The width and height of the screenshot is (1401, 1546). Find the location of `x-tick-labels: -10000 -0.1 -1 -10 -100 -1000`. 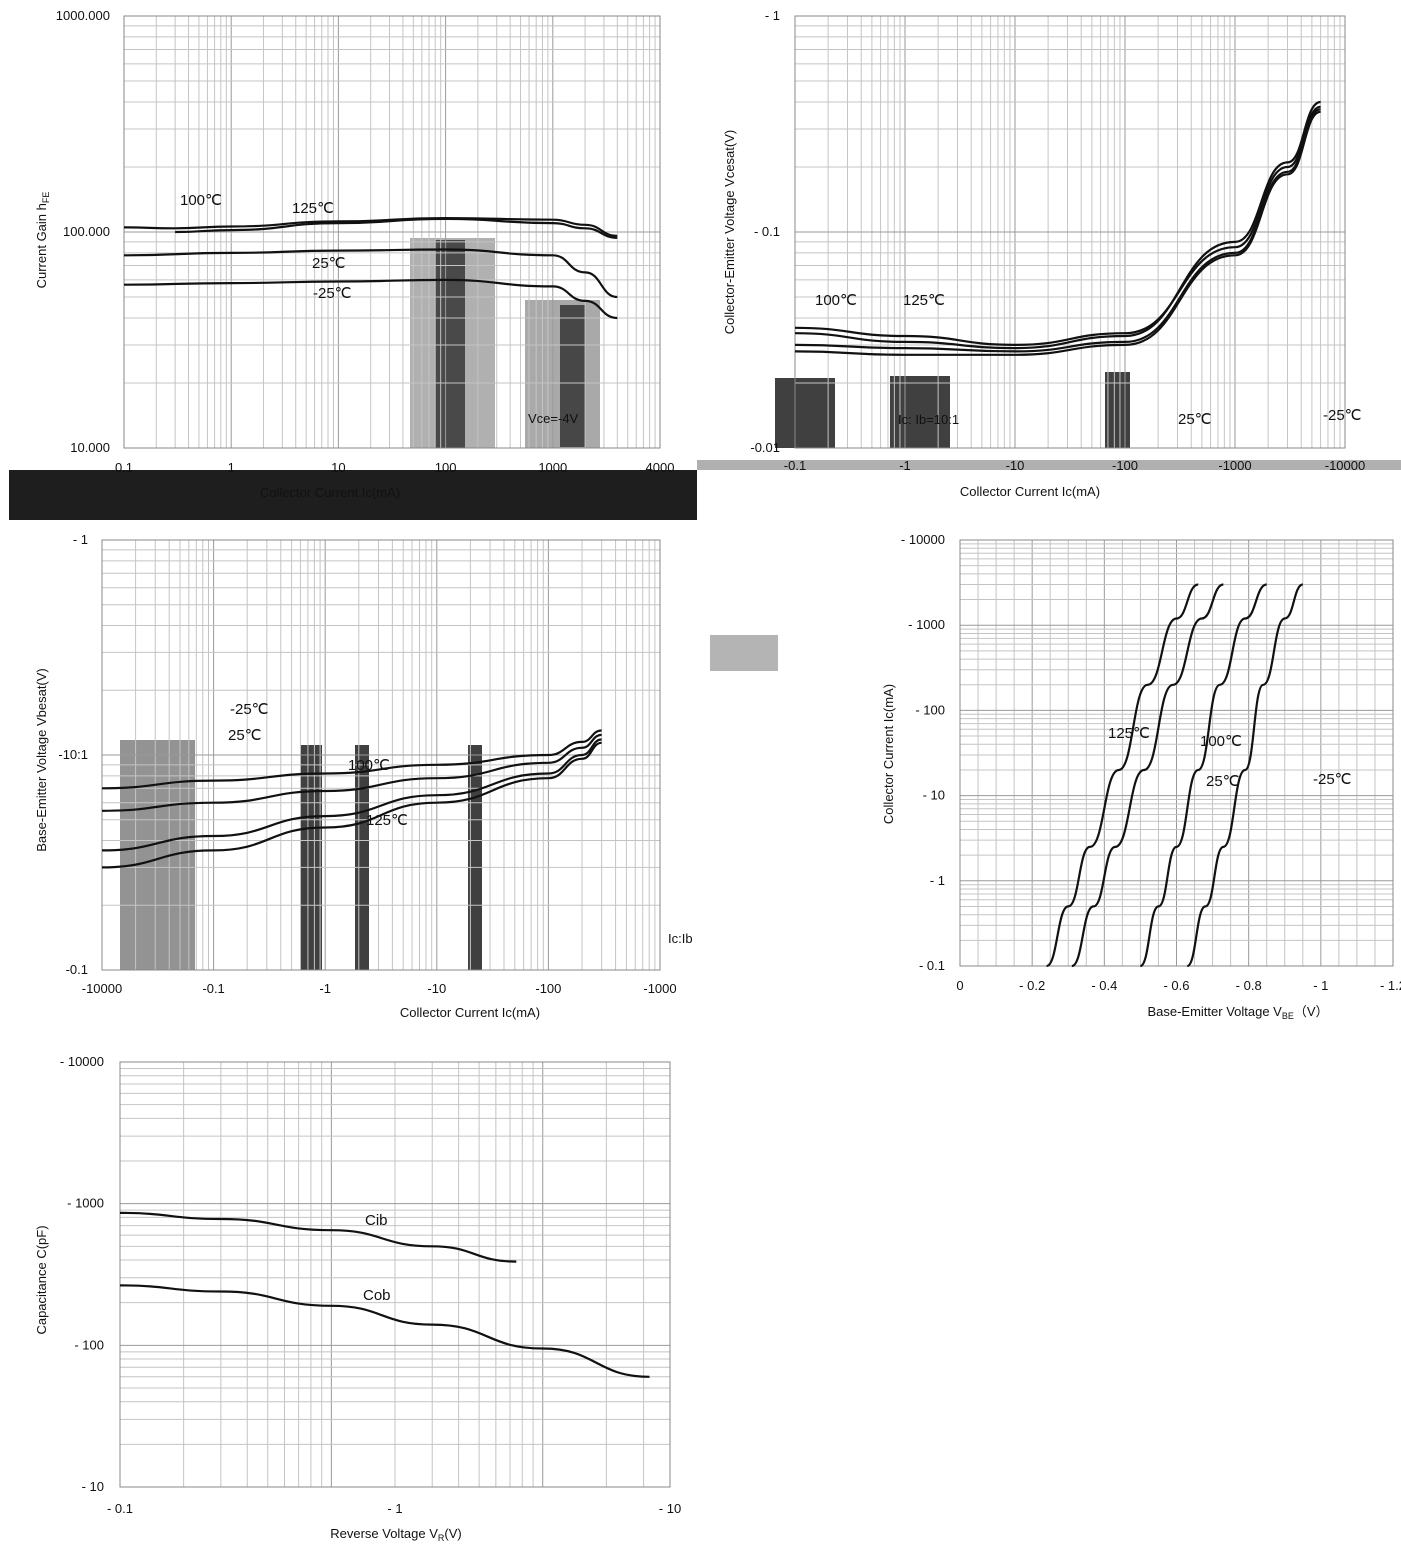

x-tick-labels: -10000 -0.1 -1 -10 -100 -1000 is located at coordinates (379, 988).